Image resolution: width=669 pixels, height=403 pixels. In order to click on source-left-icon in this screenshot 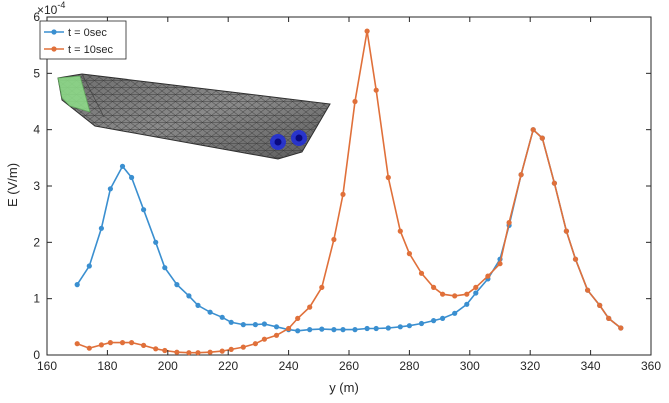, I will do `click(278, 142)`.